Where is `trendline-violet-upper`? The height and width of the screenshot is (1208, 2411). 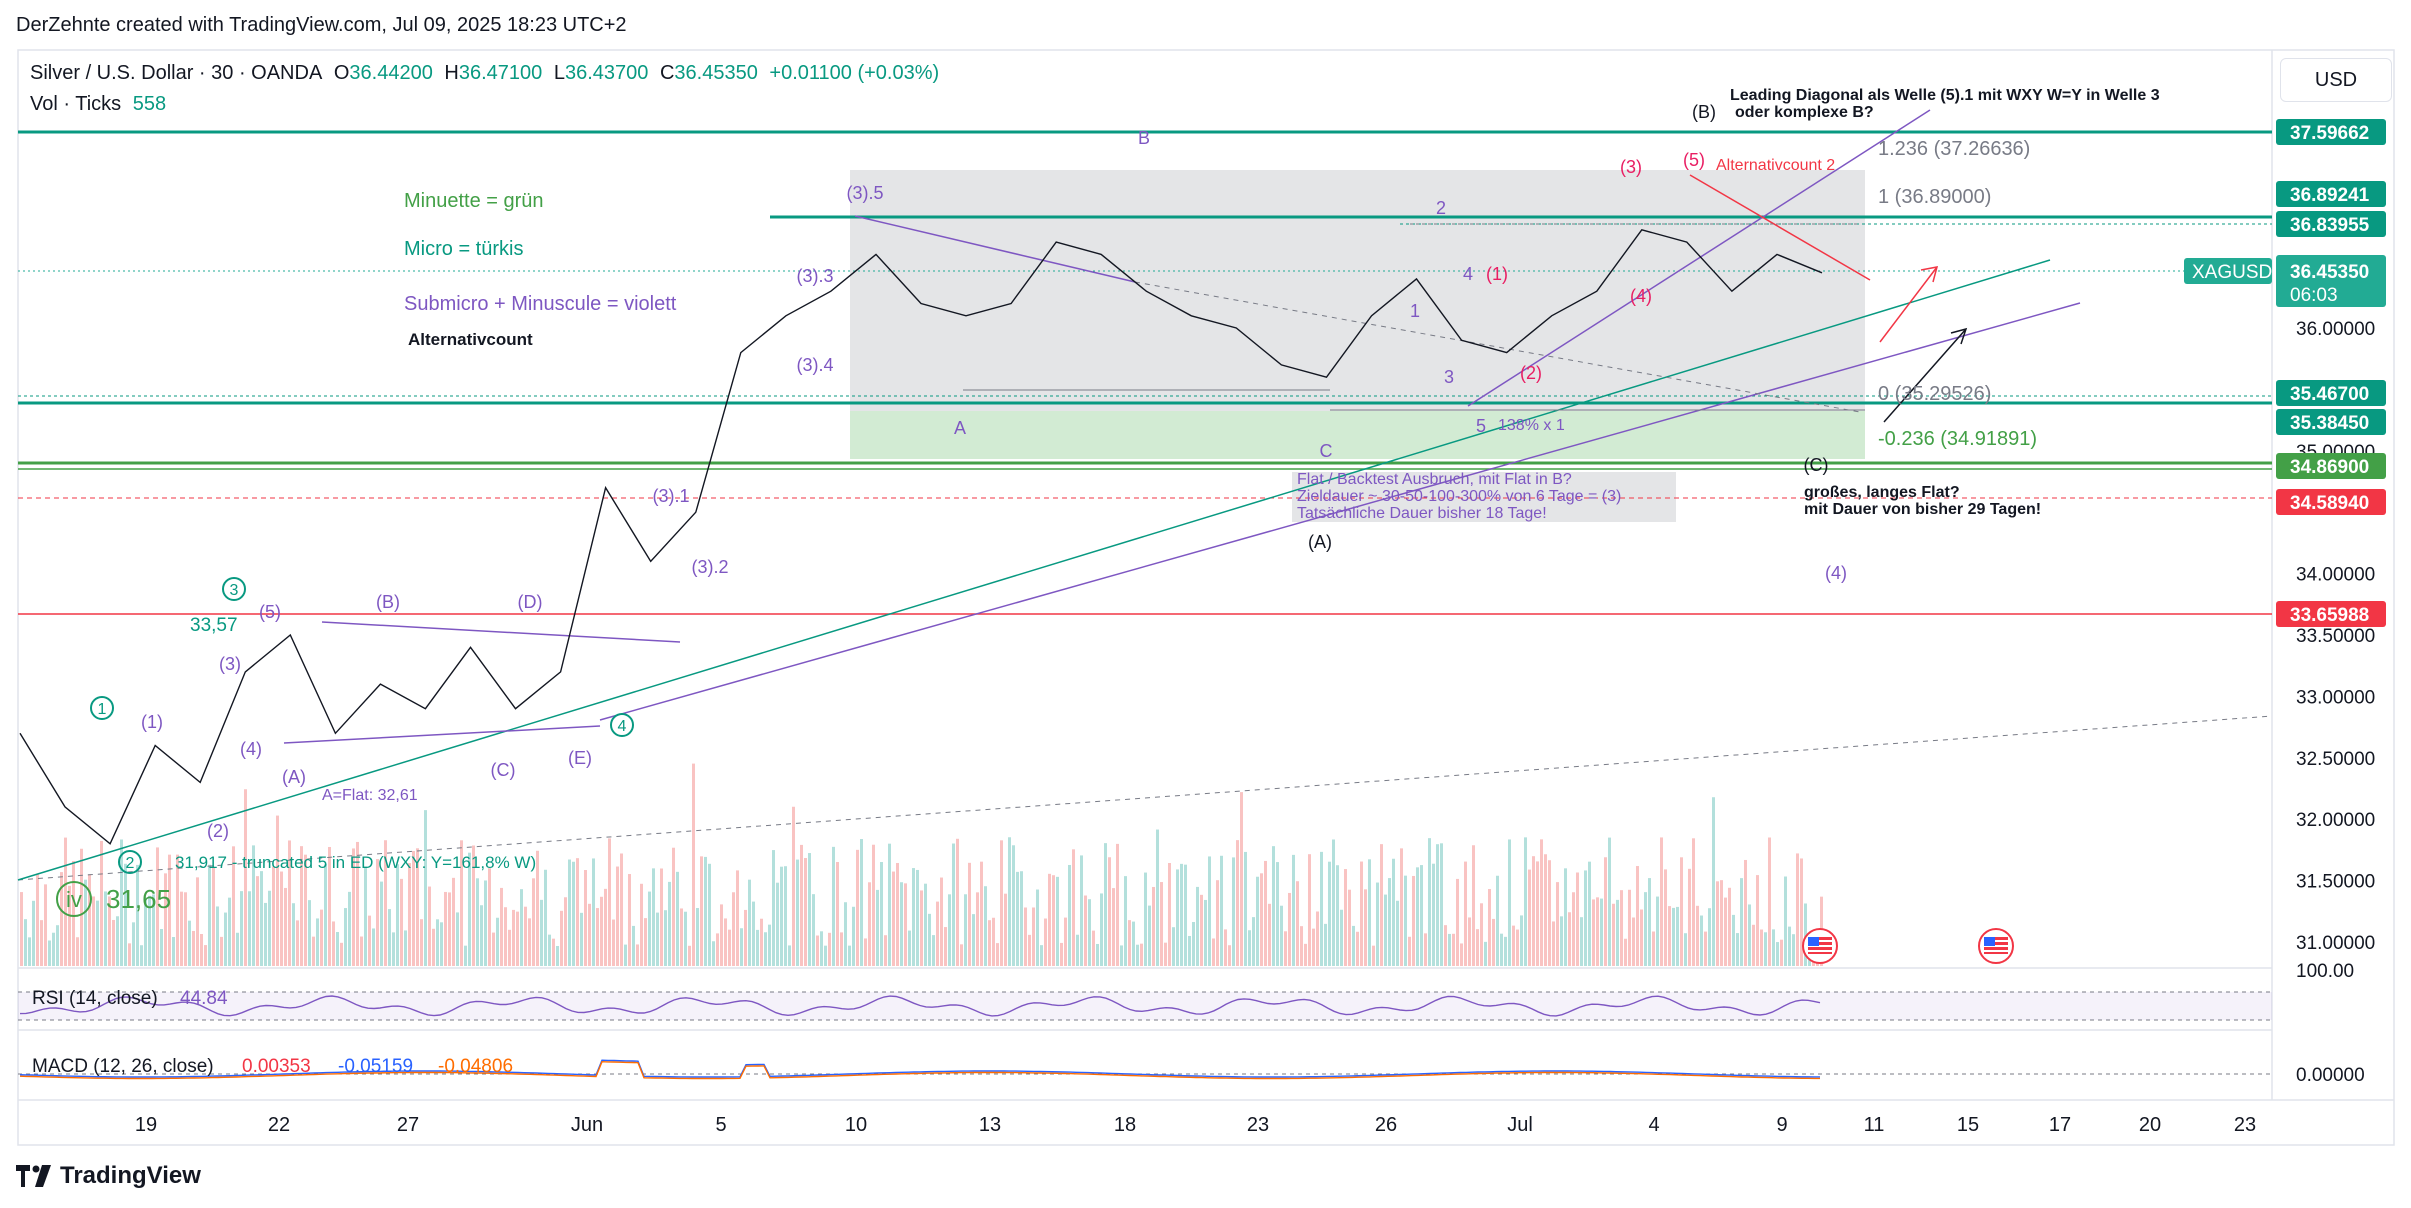
trendline-violet-upper is located at coordinates (1699, 258).